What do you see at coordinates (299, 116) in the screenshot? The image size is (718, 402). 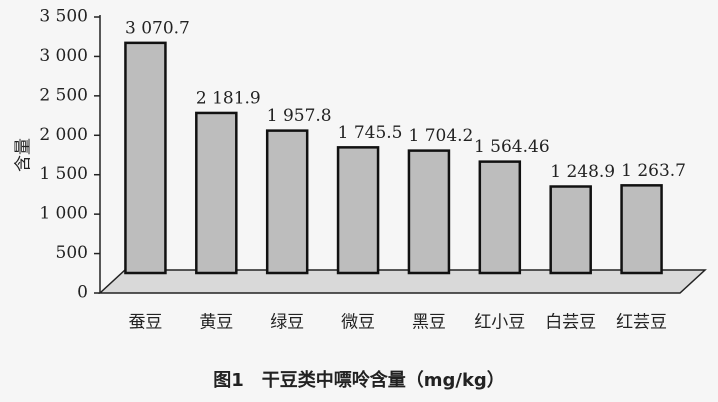 I see `value-label: 1 957.8` at bounding box center [299, 116].